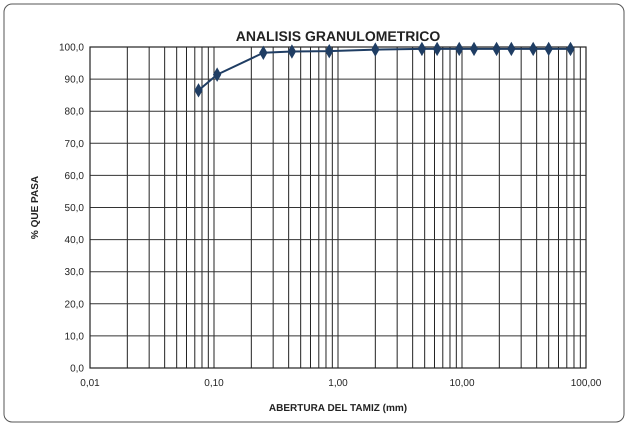 Image resolution: width=630 pixels, height=428 pixels. Describe the element at coordinates (74, 304) in the screenshot. I see `y-tick-label: 20,0` at that location.